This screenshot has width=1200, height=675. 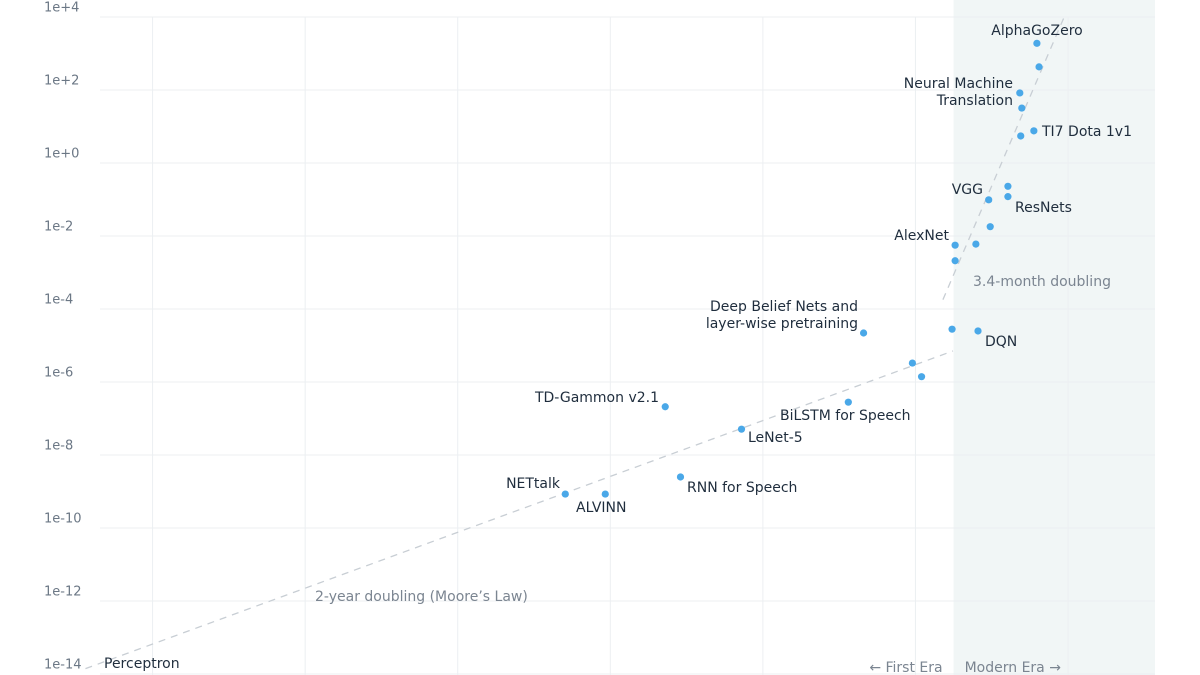 What do you see at coordinates (61, 8) in the screenshot?
I see `y-tick-label: 1e+4` at bounding box center [61, 8].